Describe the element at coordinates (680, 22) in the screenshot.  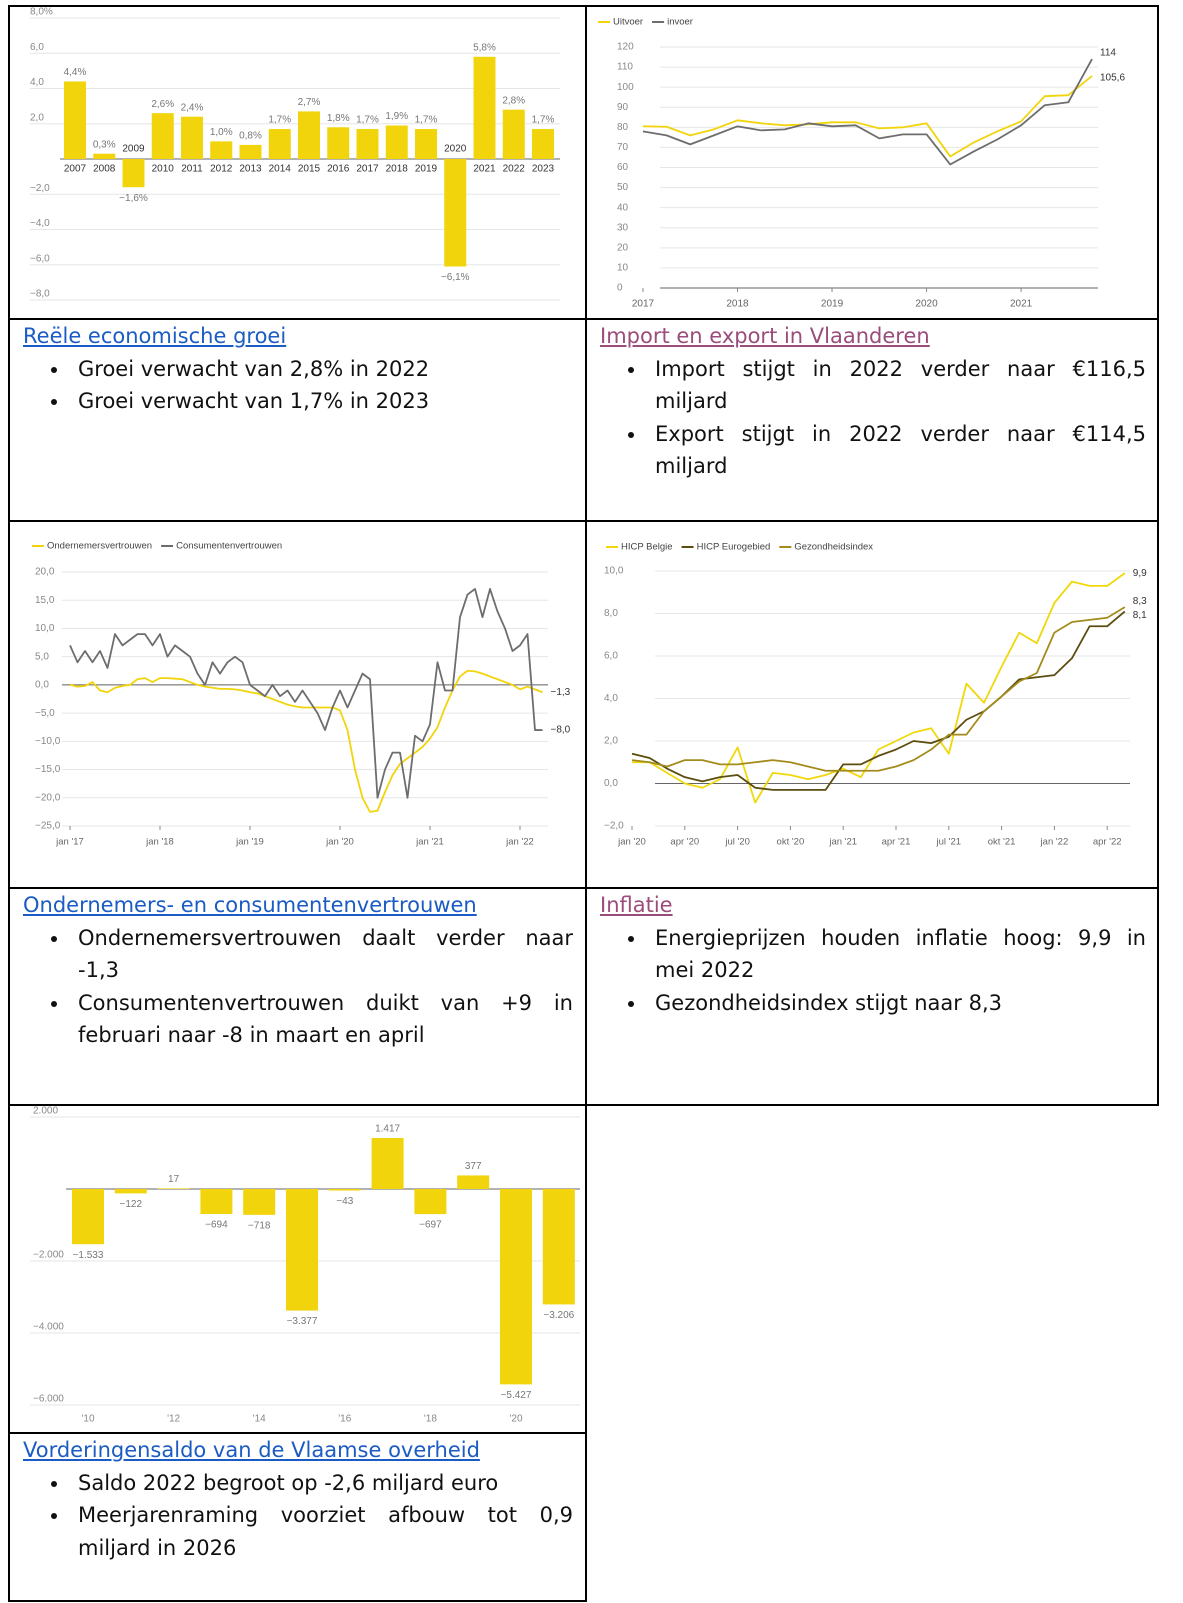
I see `legend-label: invoer` at that location.